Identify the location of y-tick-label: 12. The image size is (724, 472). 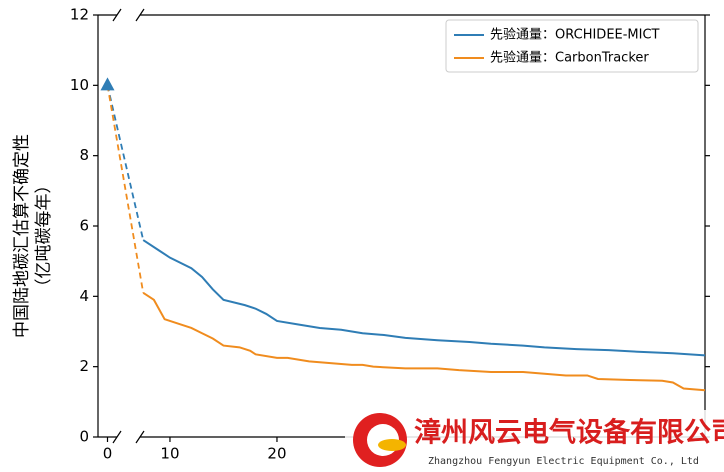
(79, 15).